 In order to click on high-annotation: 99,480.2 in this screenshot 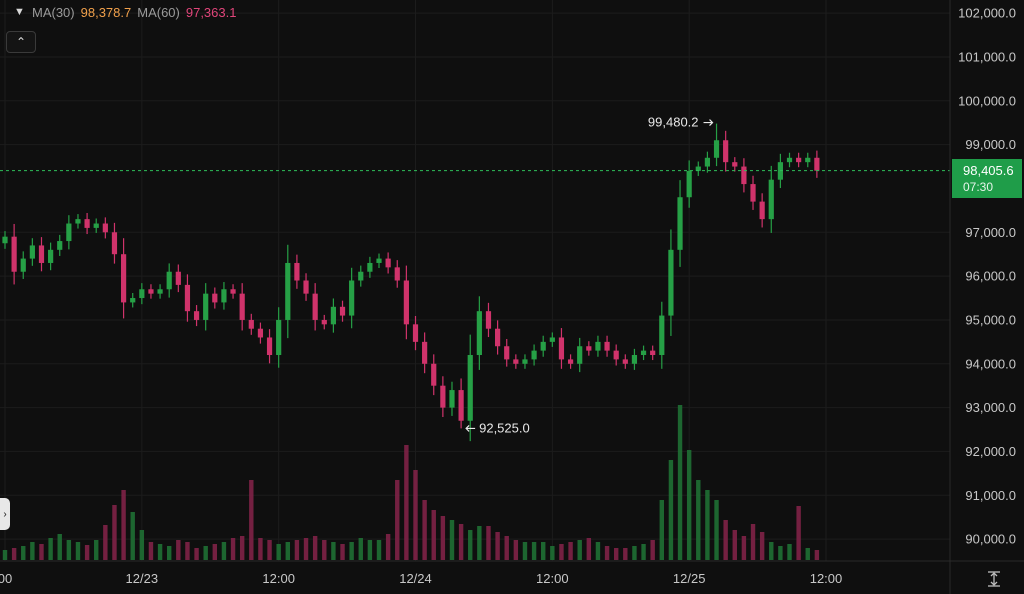, I will do `click(673, 122)`.